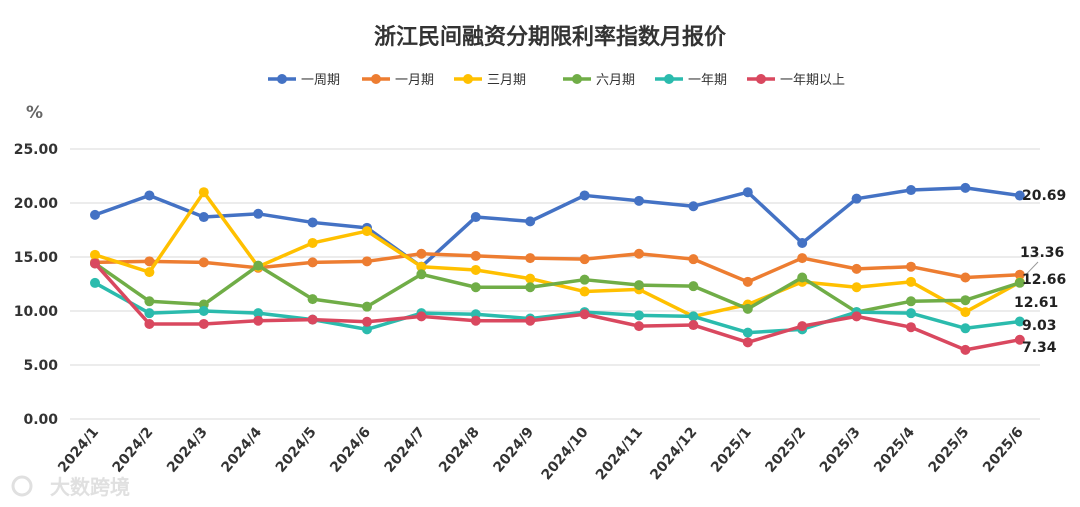 The image size is (1080, 507). I want to click on x-tick-label: 2024/8, so click(459, 450).